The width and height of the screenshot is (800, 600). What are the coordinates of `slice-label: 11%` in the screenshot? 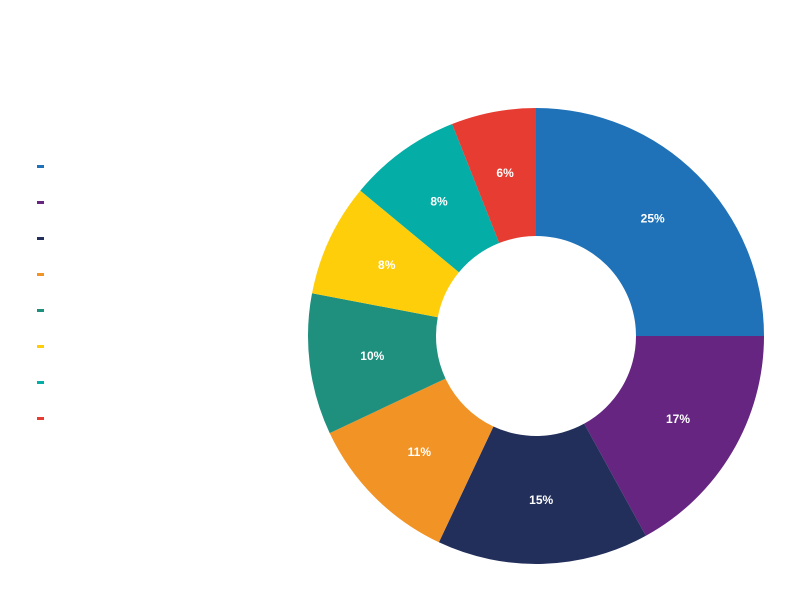 It's located at (420, 452).